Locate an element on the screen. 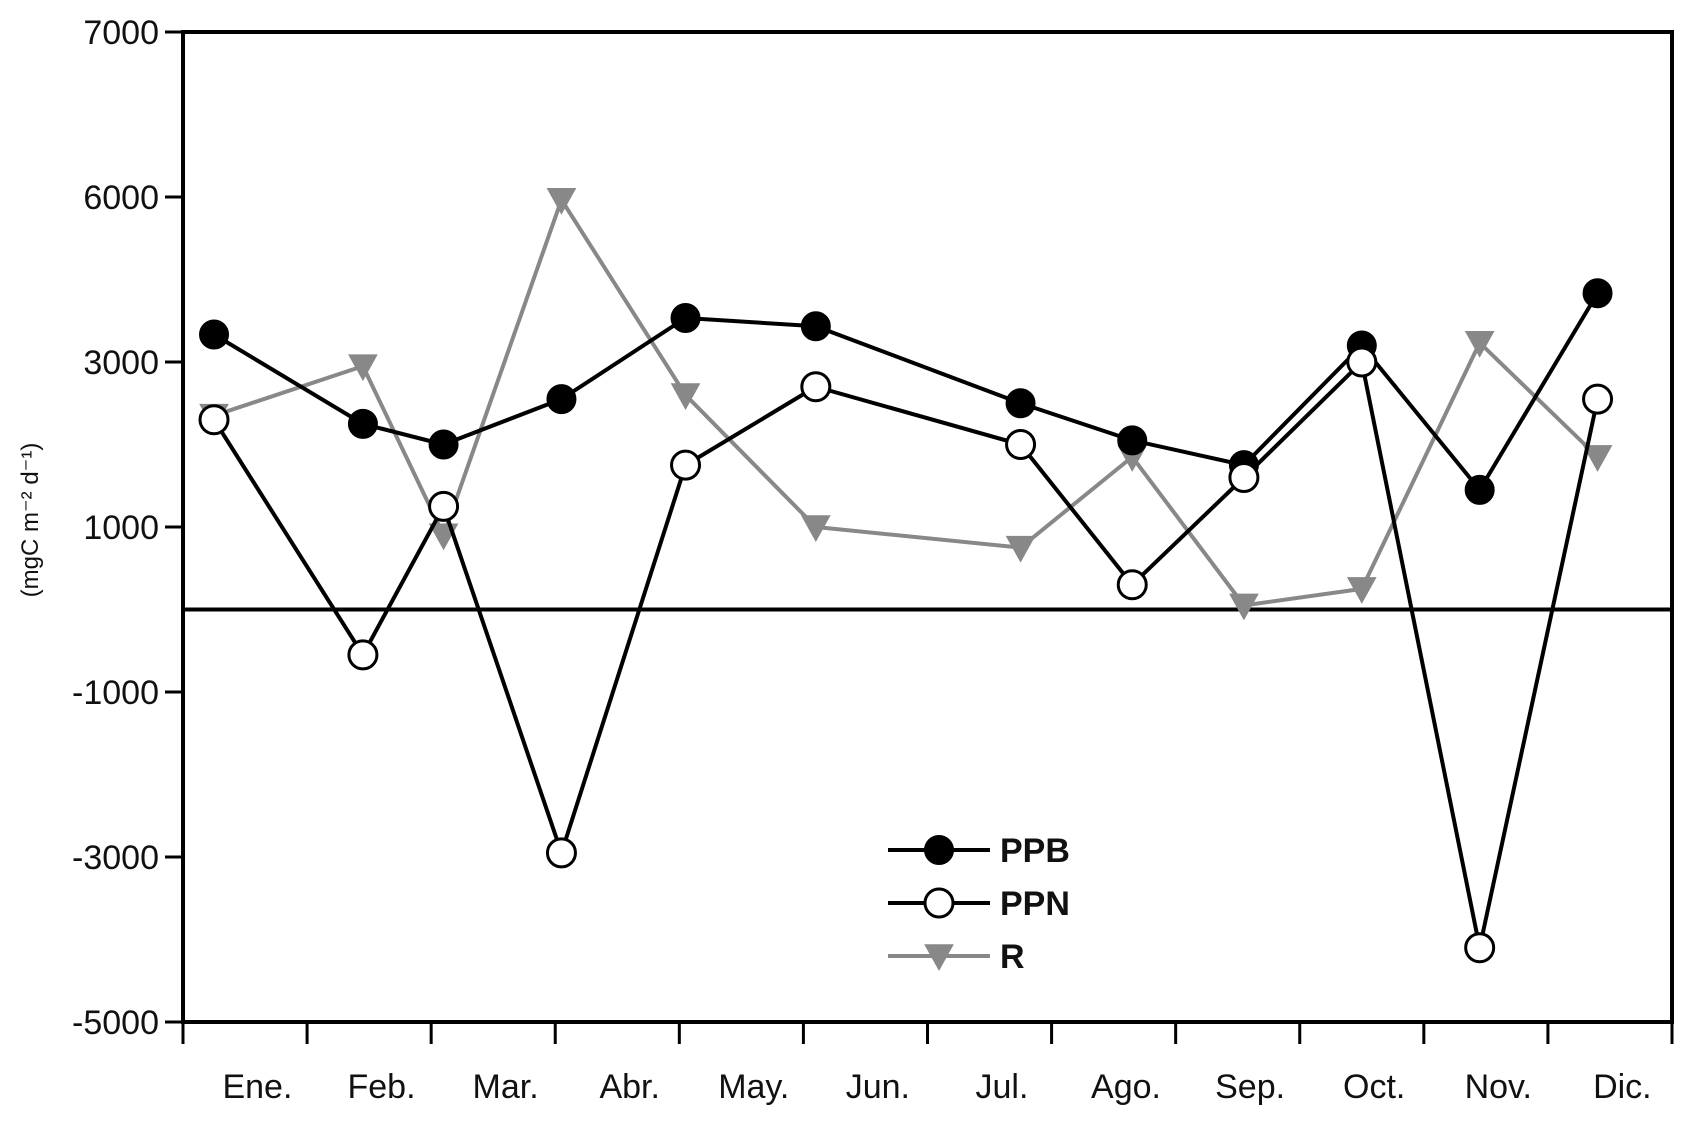 Image resolution: width=1687 pixels, height=1121 pixels. x-tick-label: Abr. is located at coordinates (629, 1087).